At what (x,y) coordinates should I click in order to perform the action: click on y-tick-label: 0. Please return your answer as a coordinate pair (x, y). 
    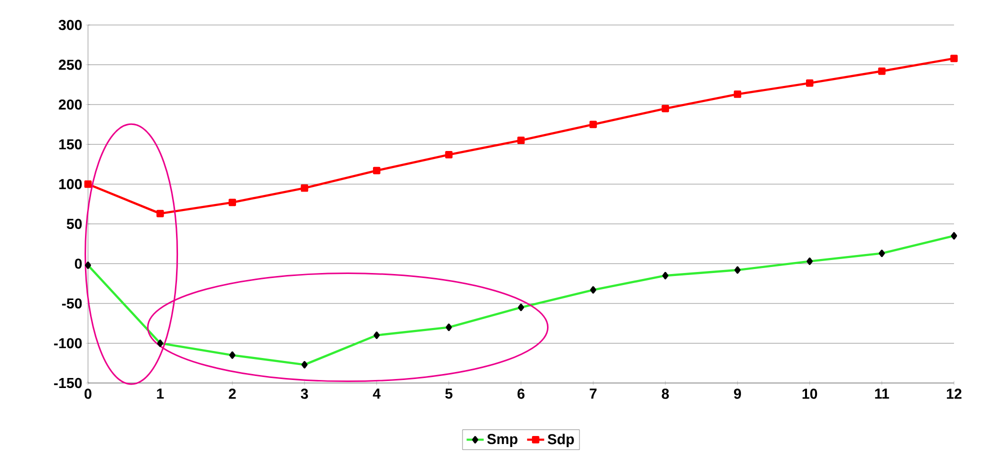
    Looking at the image, I should click on (78, 263).